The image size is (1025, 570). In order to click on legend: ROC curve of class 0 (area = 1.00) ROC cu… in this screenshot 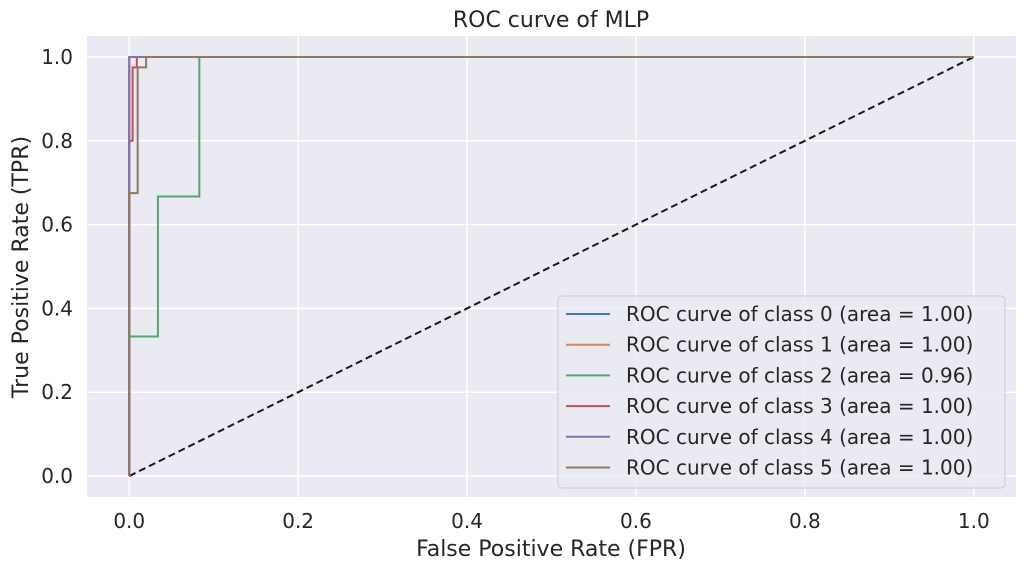, I will do `click(781, 392)`.